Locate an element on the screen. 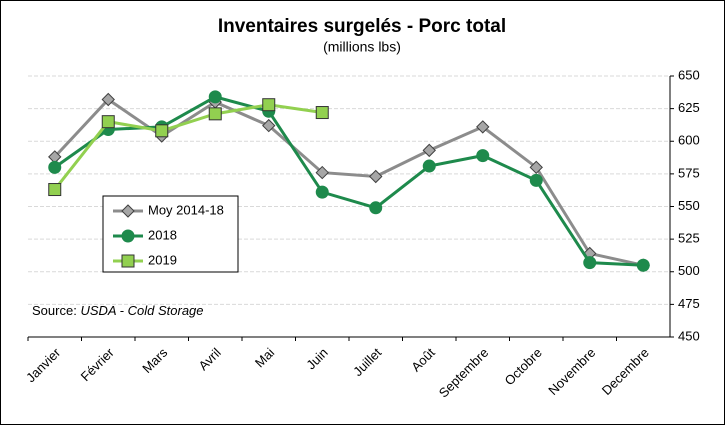 The height and width of the screenshot is (425, 725). source-label: Source: is located at coordinates (54, 310).